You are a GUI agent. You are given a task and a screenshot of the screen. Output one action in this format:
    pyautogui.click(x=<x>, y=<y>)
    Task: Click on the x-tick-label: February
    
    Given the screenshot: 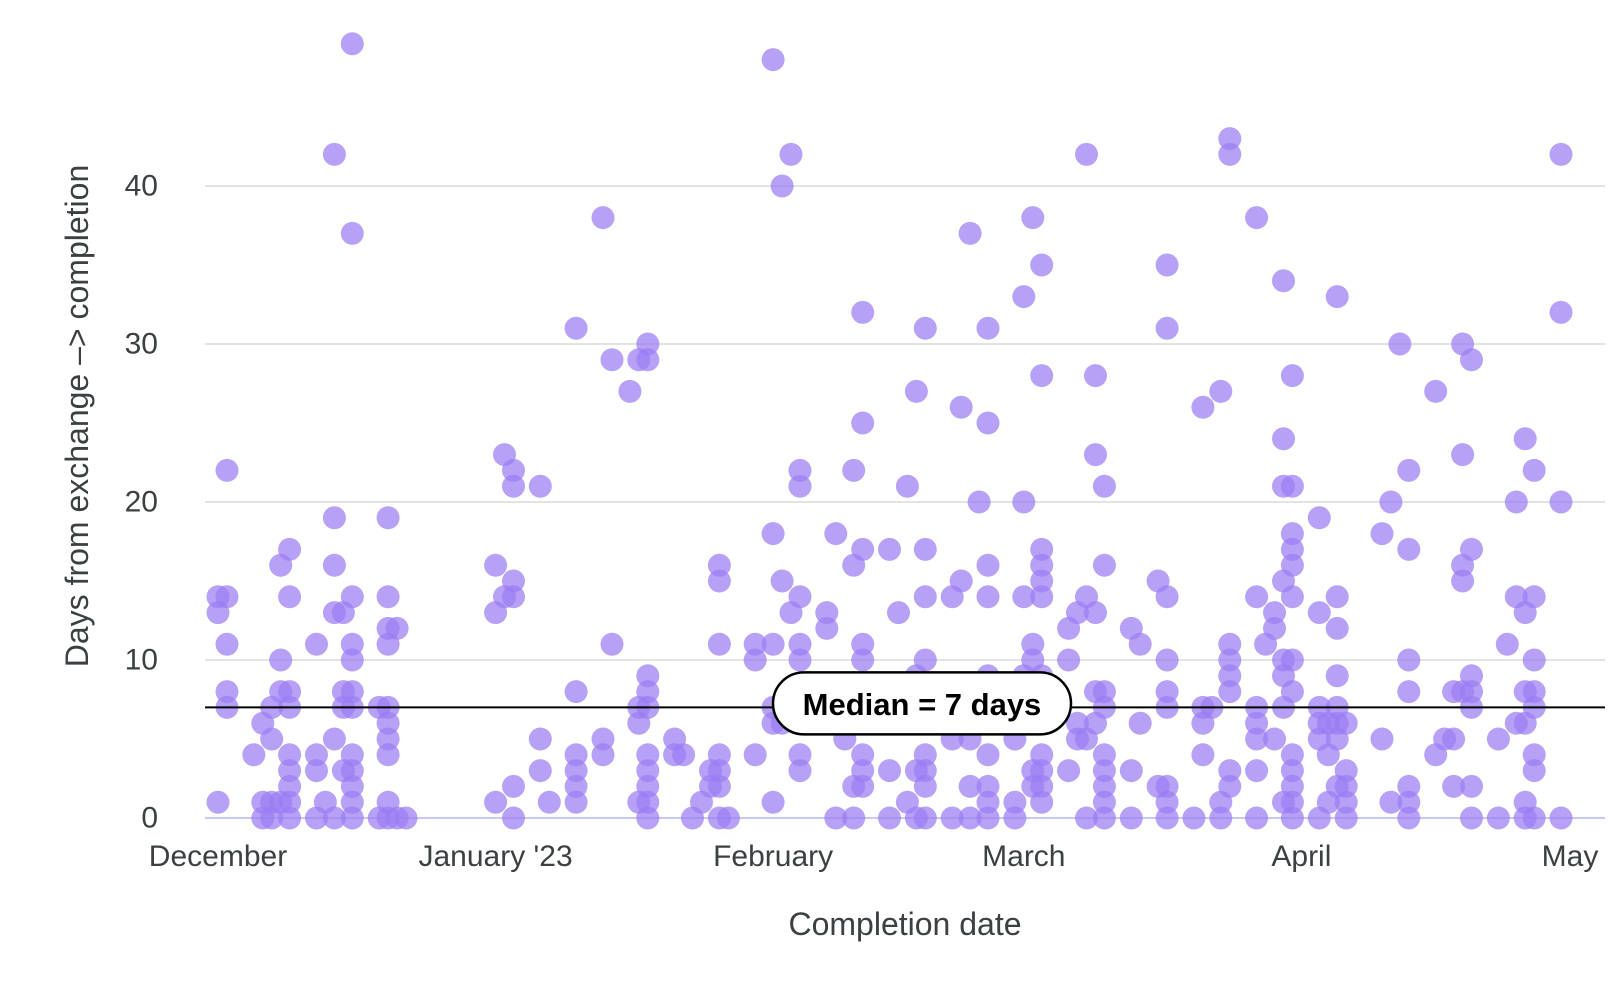 What is the action you would take?
    pyautogui.click(x=773, y=856)
    